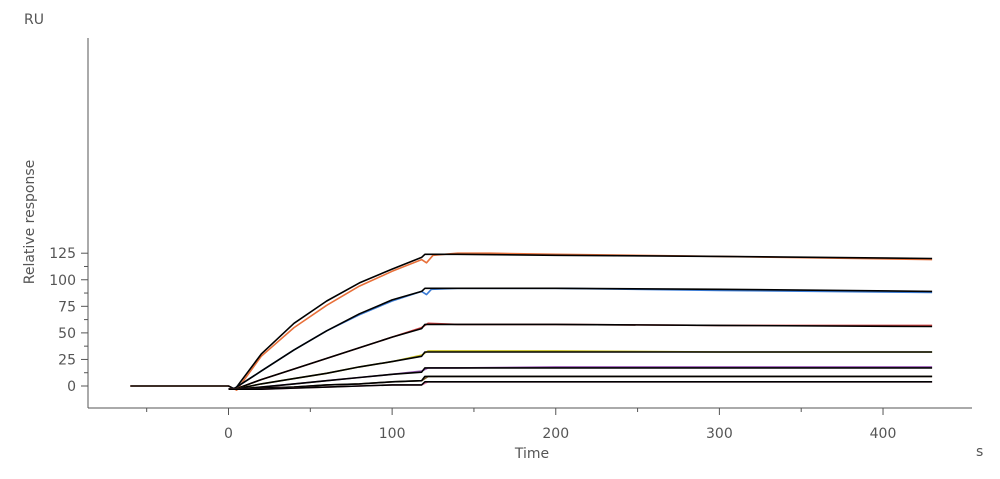 The image size is (1000, 479). I want to click on x-tick-label: 0, so click(228, 434).